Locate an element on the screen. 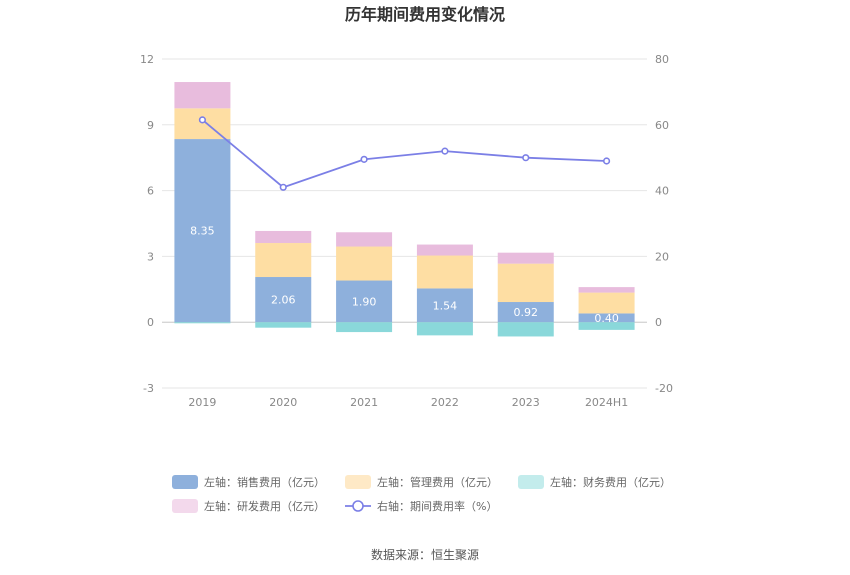 The height and width of the screenshot is (575, 850). left-tick-label: 3 is located at coordinates (150, 256).